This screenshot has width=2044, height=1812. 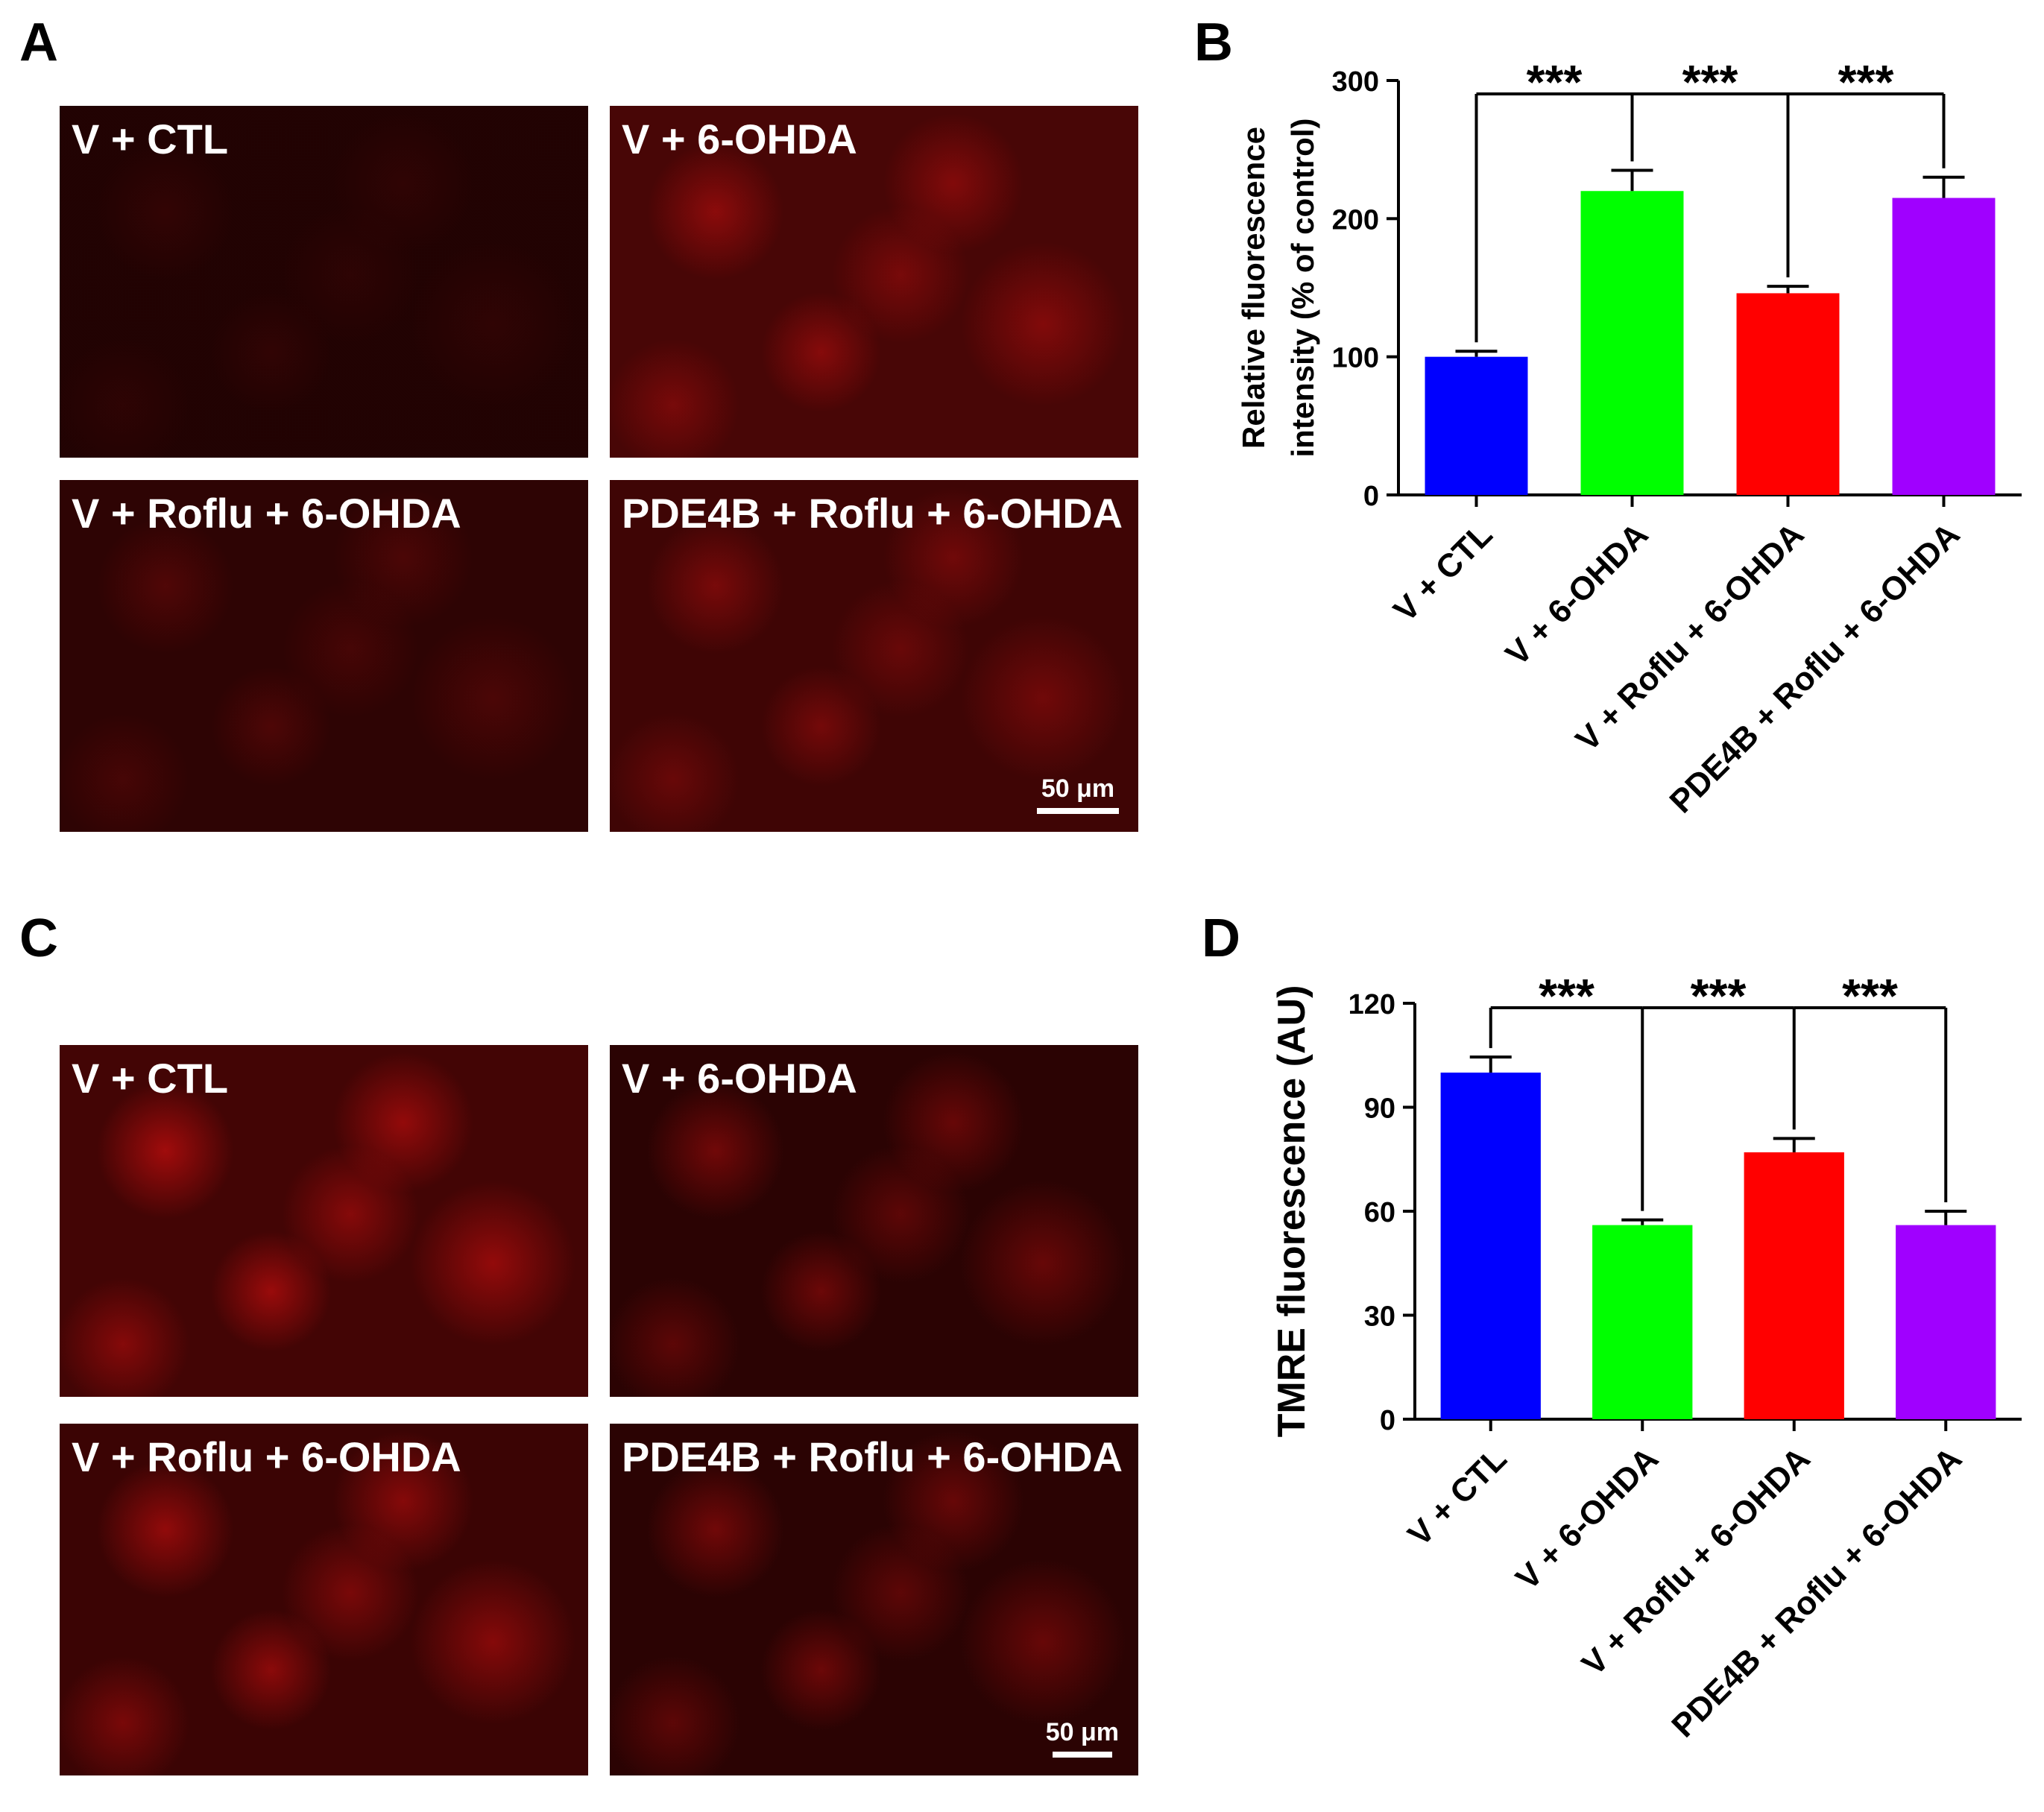 I want to click on micrograph-a-v-roflu-6ohda: V + Roflu + 6-OHDA, so click(x=324, y=656).